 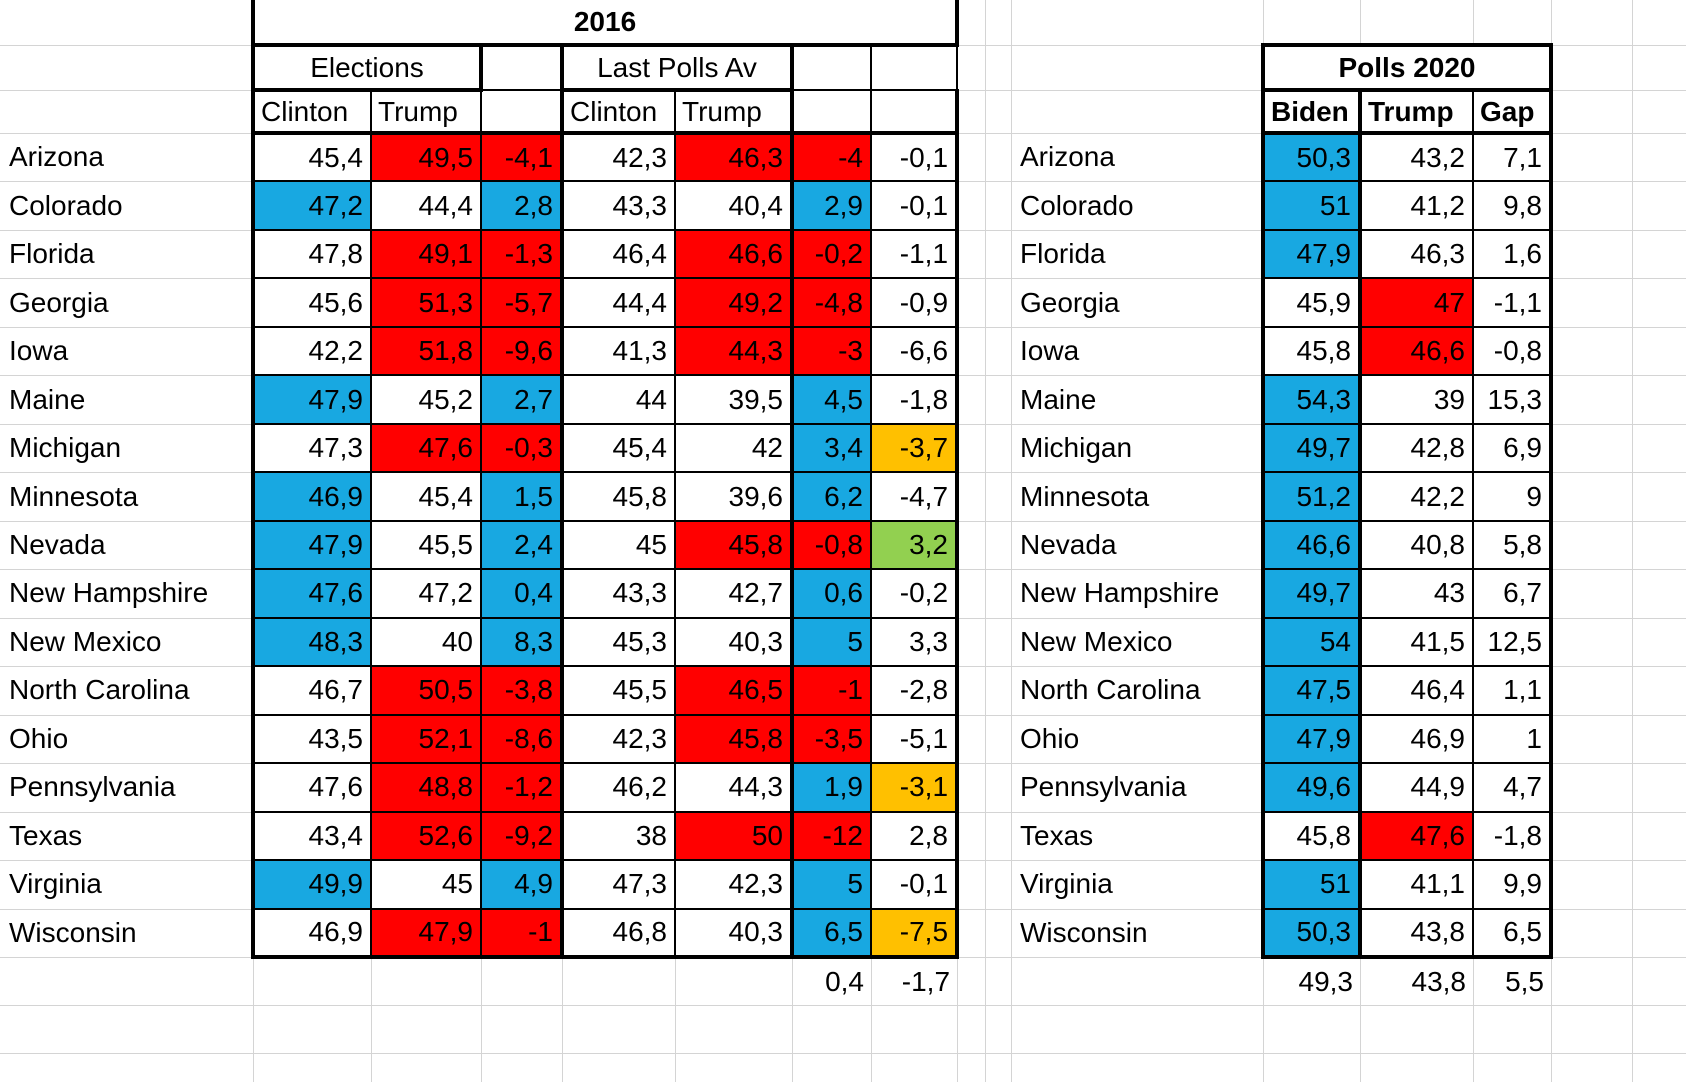 I want to click on cell-poll-error-diff: 3,2, so click(x=914, y=545).